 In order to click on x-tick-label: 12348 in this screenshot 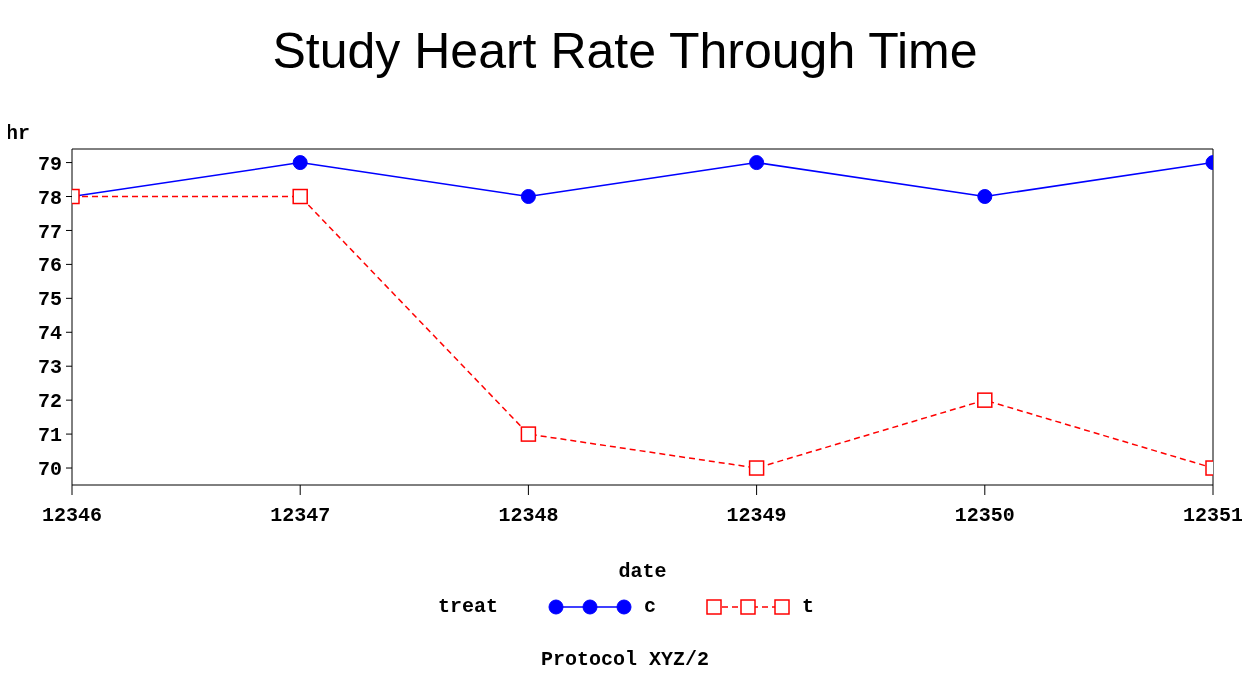, I will do `click(528, 516)`.